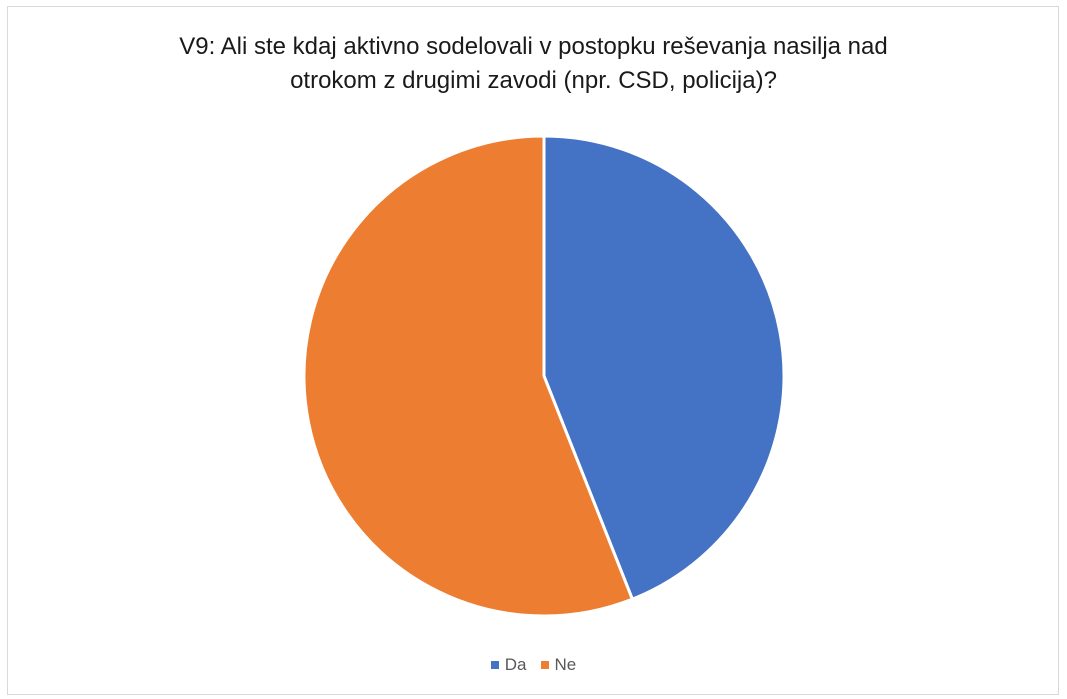  I want to click on legend-label-ne: Ne, so click(565, 664).